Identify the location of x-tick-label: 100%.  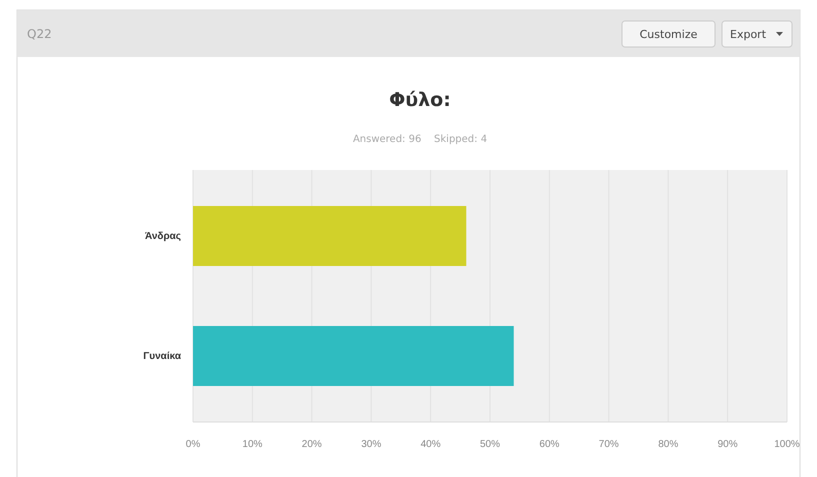
(787, 444).